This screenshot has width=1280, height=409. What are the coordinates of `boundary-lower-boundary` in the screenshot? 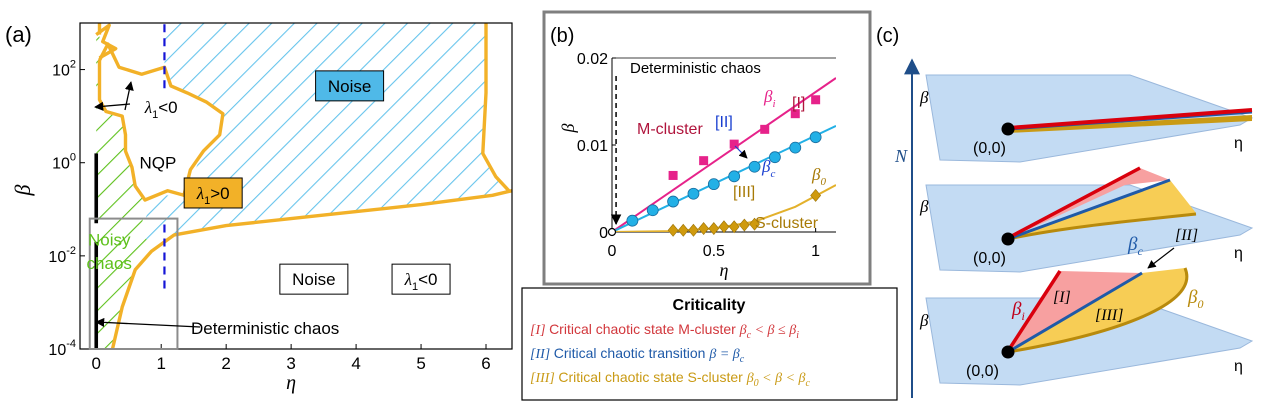 It's located at (311, 269).